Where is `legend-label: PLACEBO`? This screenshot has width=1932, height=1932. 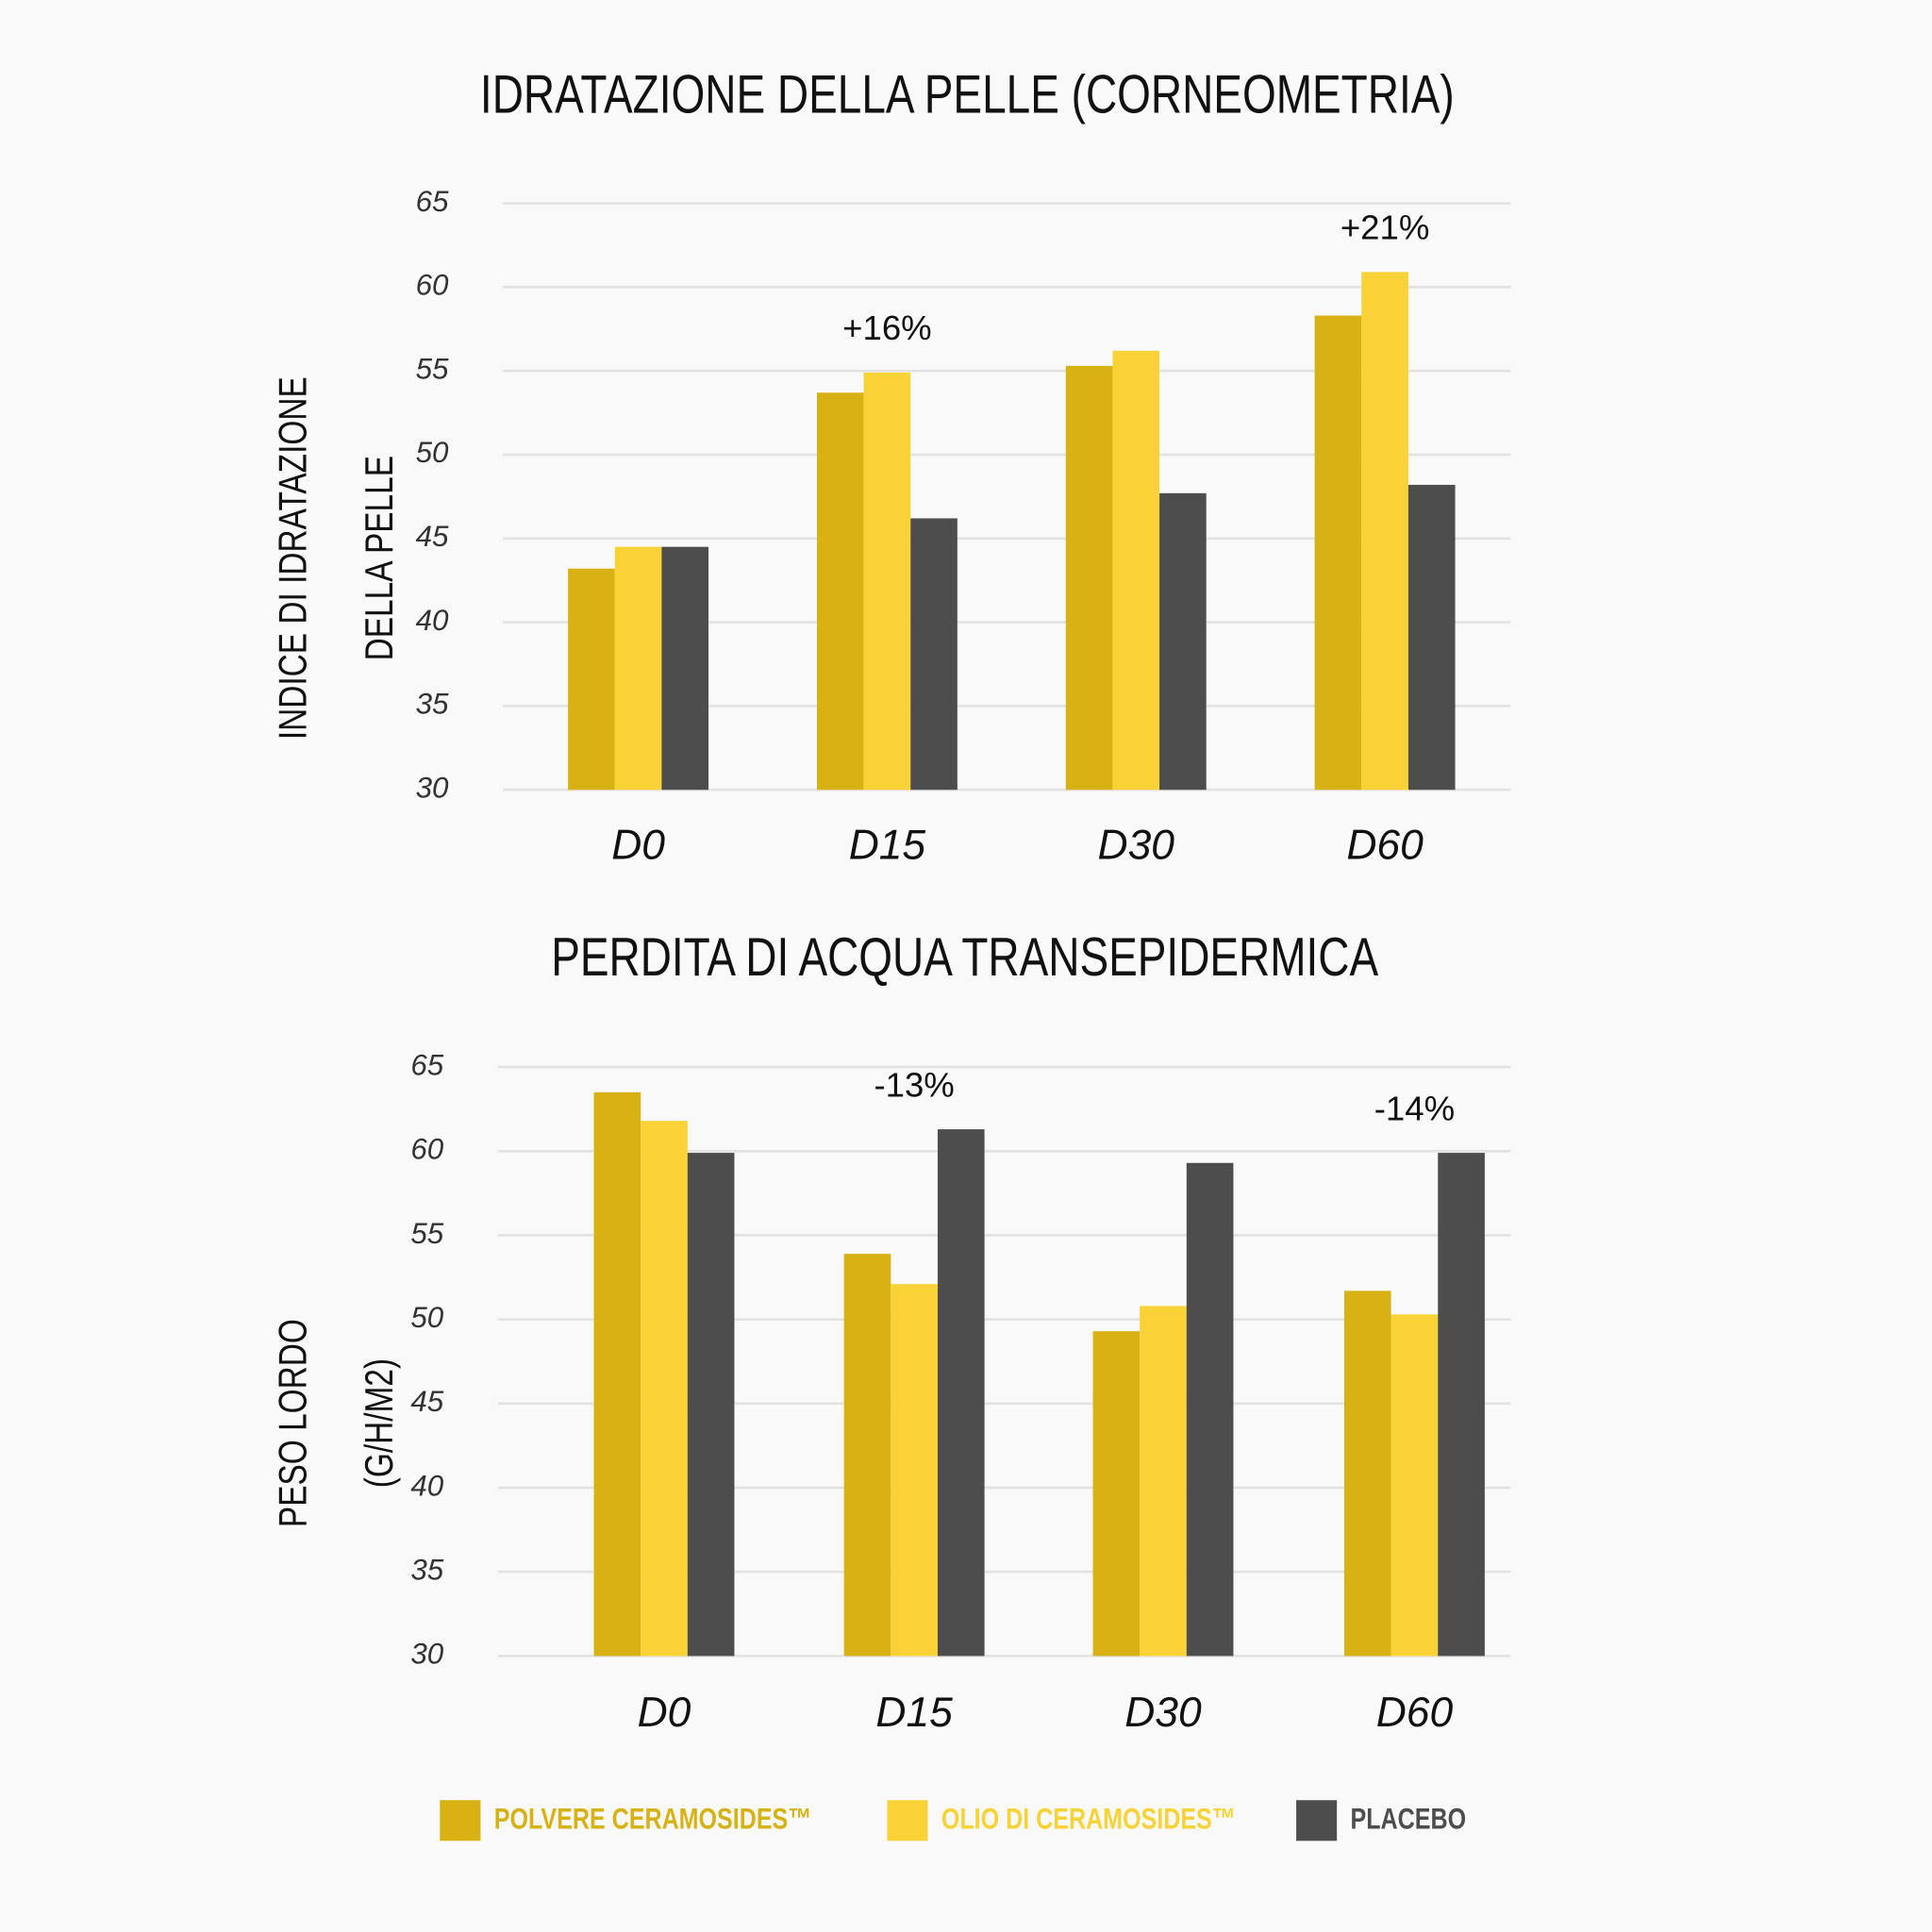
legend-label: PLACEBO is located at coordinates (1409, 1819).